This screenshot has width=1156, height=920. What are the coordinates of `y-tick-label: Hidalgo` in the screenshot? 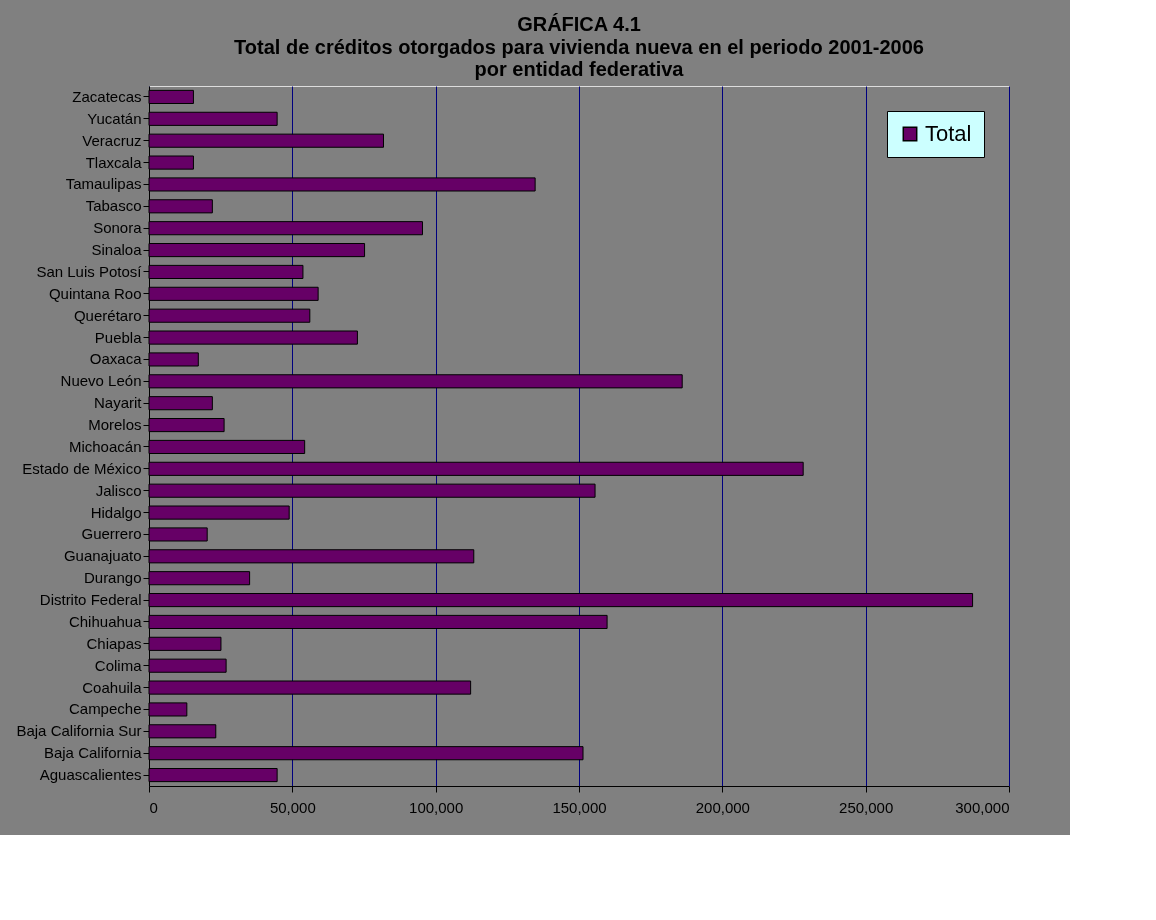 It's located at (116, 512).